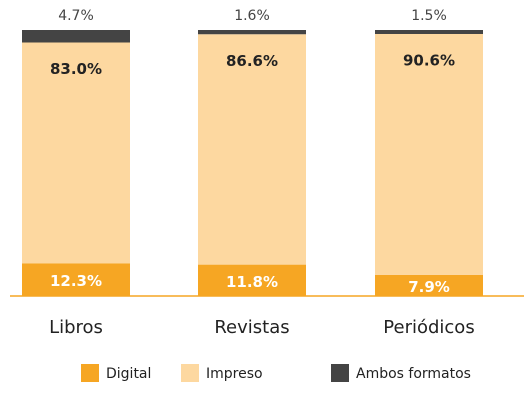  What do you see at coordinates (251, 327) in the screenshot?
I see `x-tick-label: Revistas` at bounding box center [251, 327].